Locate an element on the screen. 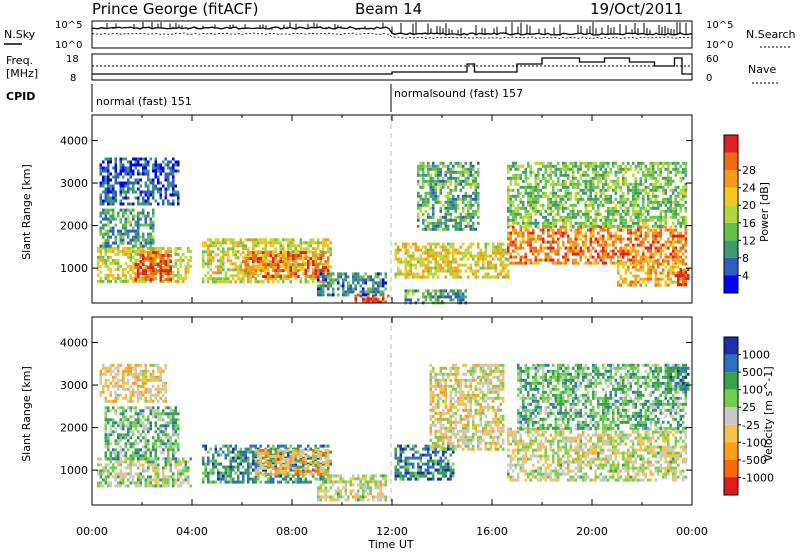  nsearch-trace is located at coordinates (392, 35).